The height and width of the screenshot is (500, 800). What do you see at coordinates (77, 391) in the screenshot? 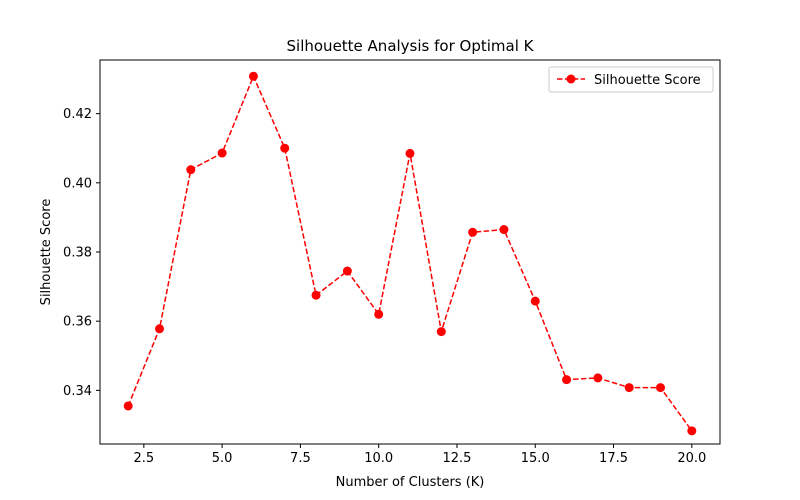
I see `y-tick-label: 0.34` at bounding box center [77, 391].